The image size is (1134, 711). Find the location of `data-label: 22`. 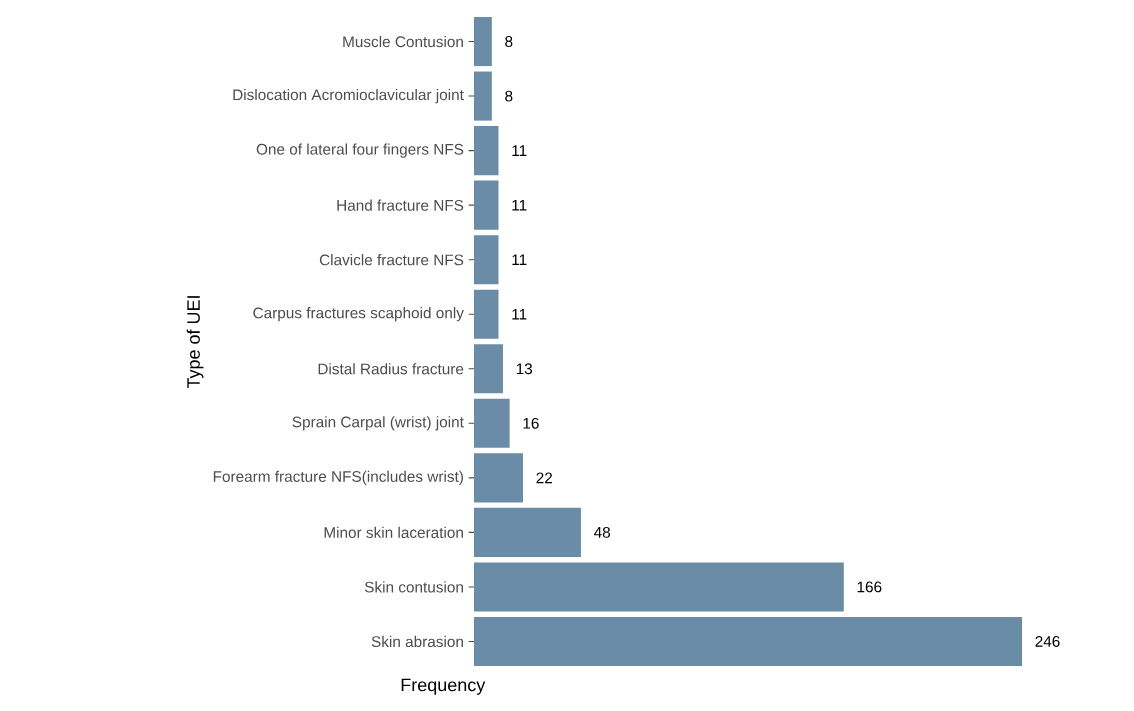

data-label: 22 is located at coordinates (544, 478).